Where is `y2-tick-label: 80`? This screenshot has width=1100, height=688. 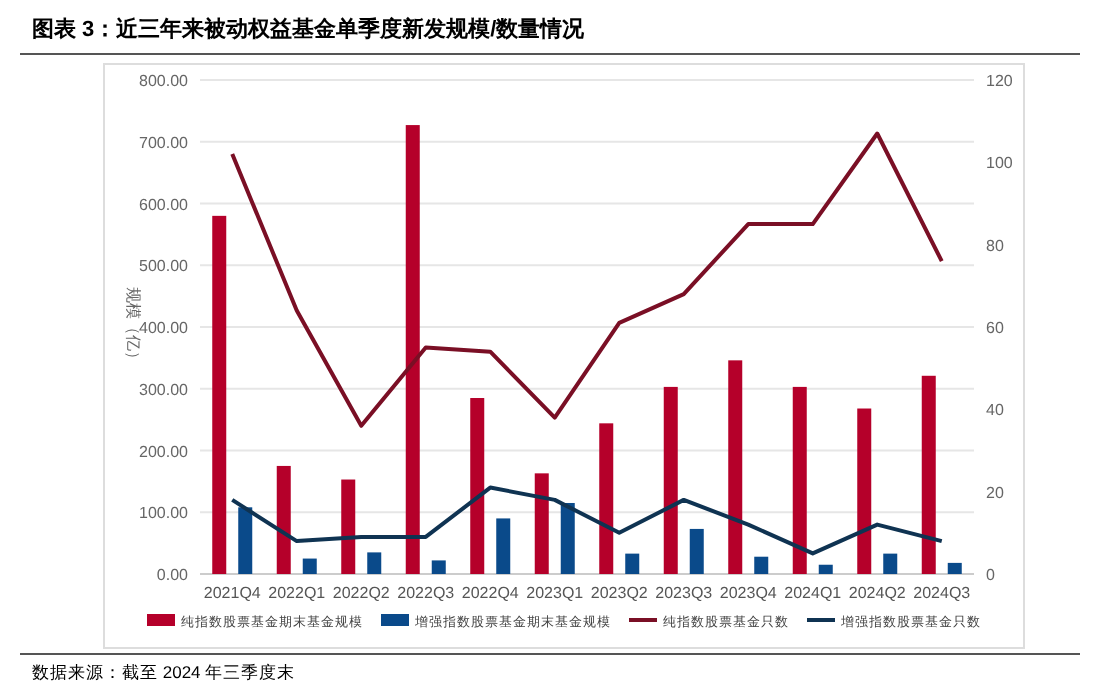 y2-tick-label: 80 is located at coordinates (995, 245).